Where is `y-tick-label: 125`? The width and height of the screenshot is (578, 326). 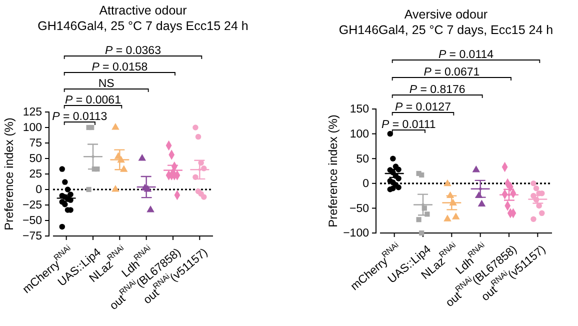 y-tick-label: 125 is located at coordinates (32, 112).